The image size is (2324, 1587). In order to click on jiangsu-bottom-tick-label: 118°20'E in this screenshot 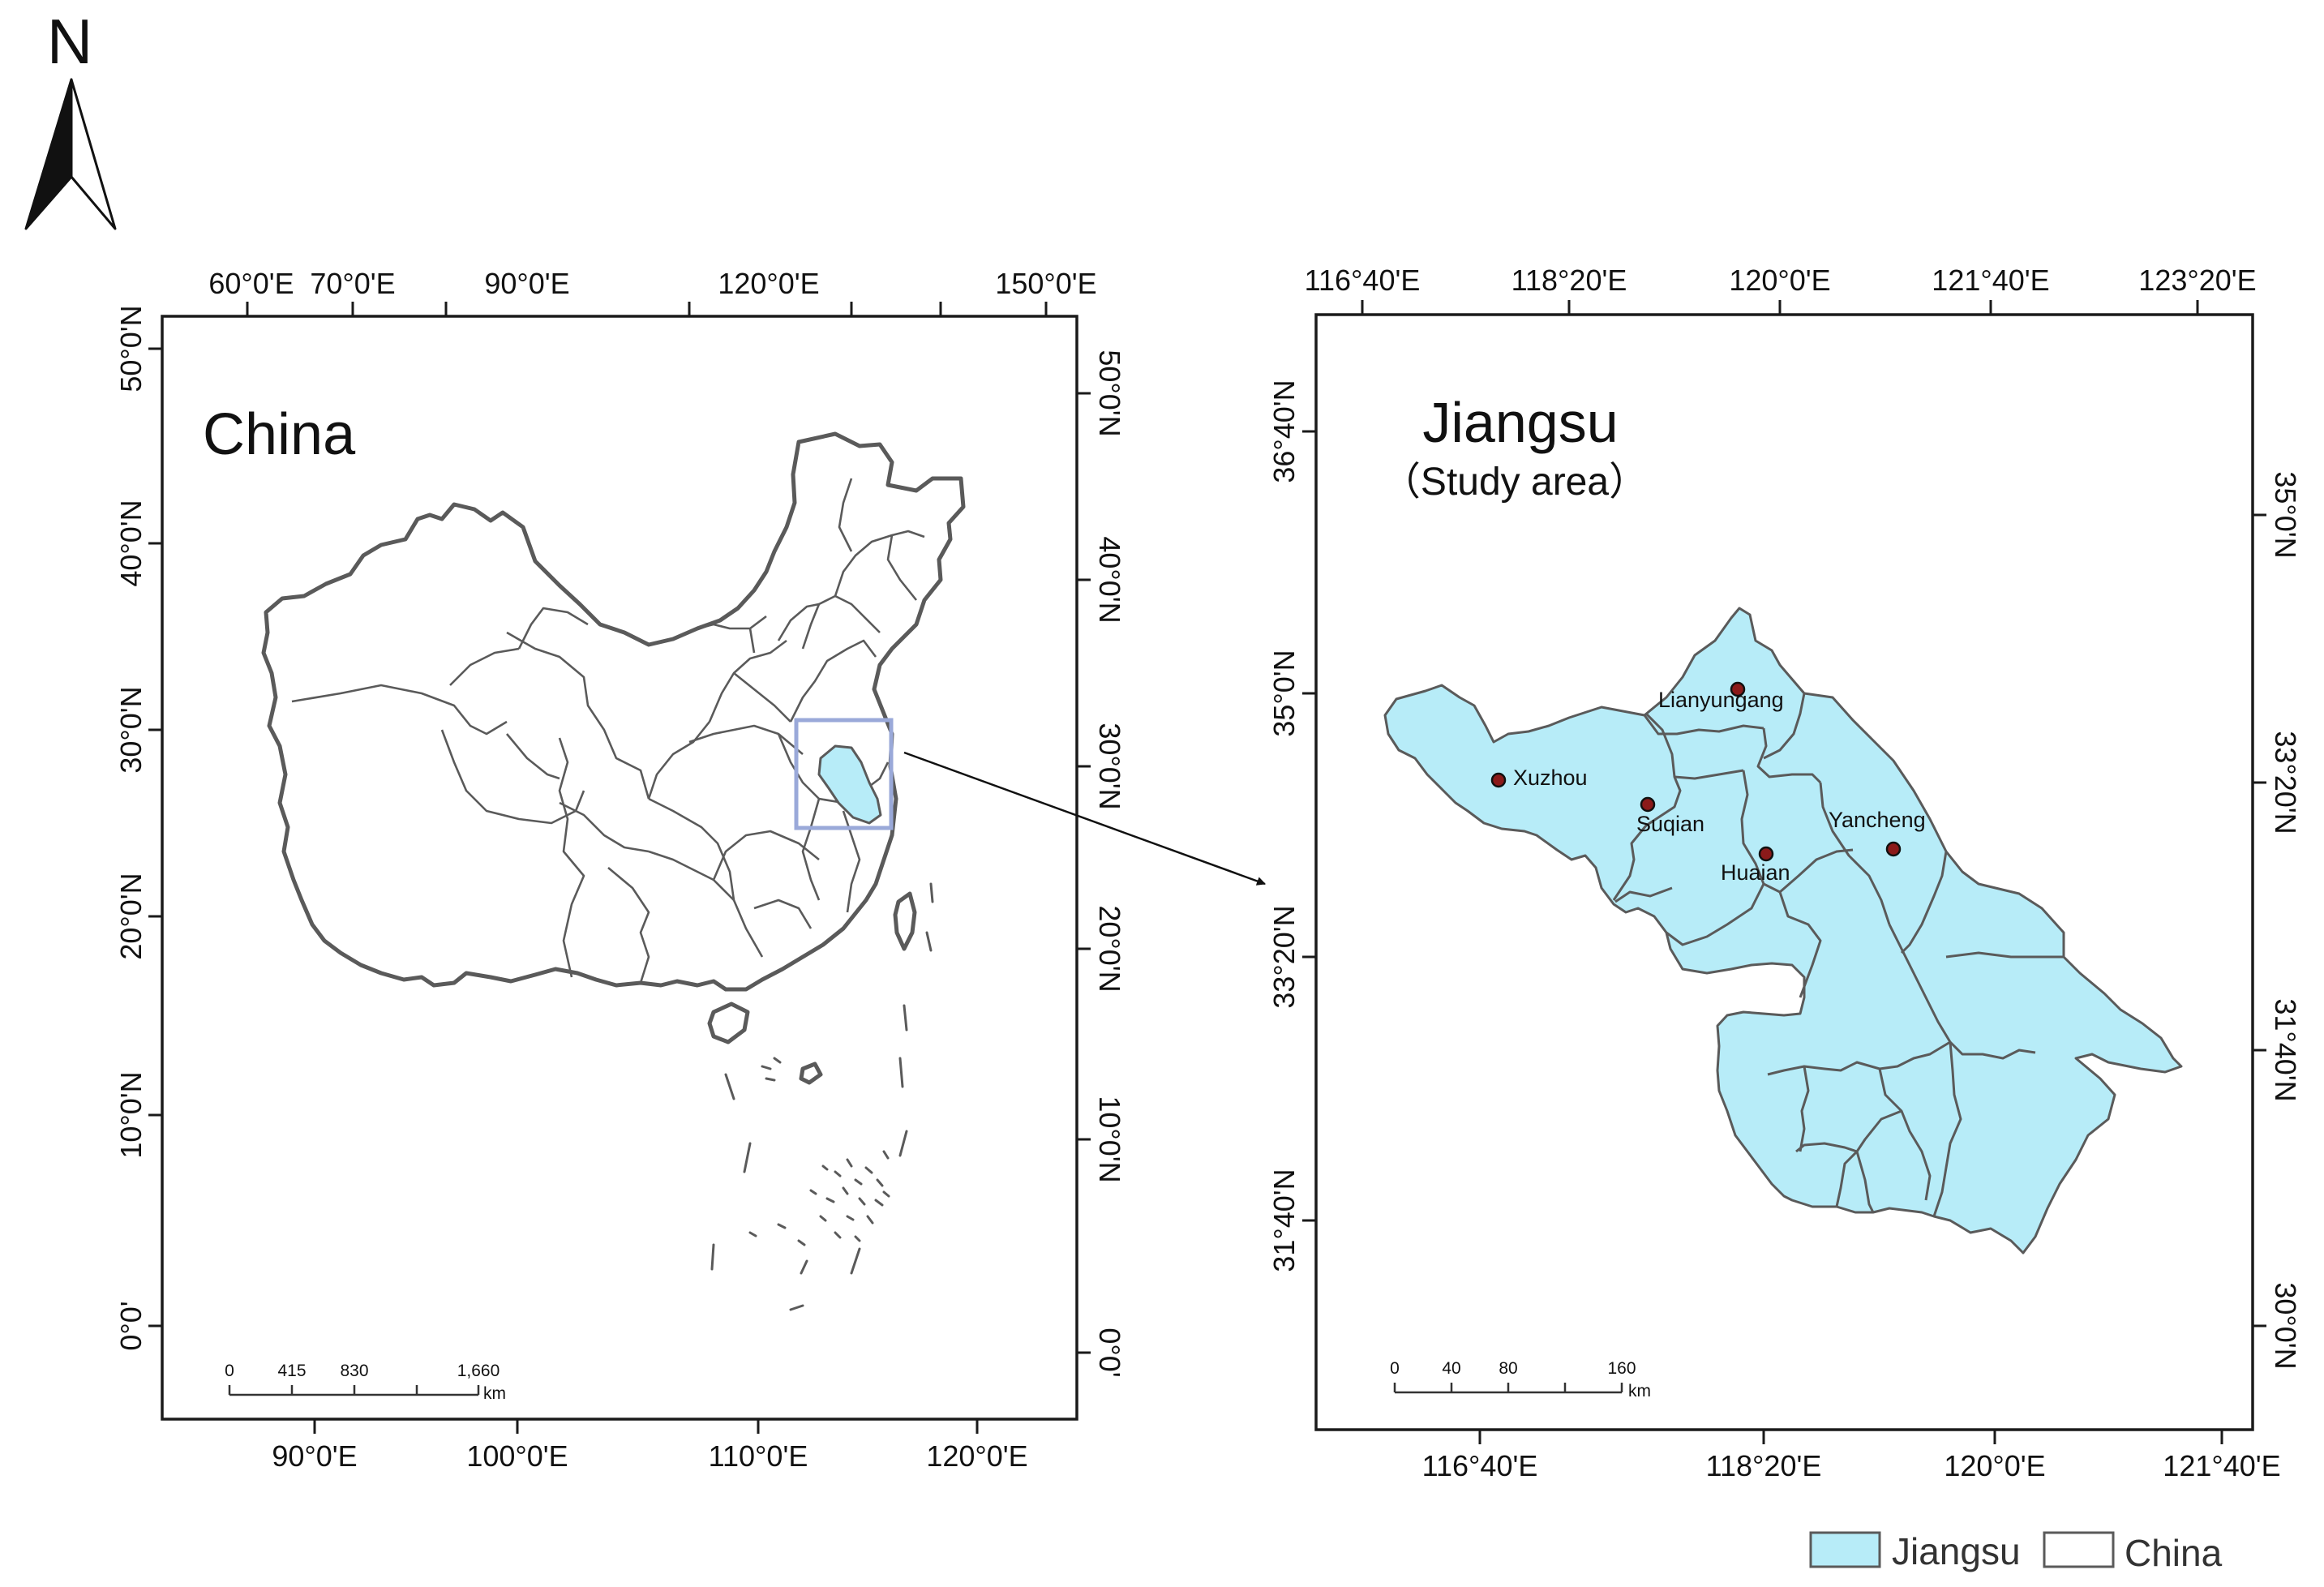, I will do `click(1764, 1465)`.